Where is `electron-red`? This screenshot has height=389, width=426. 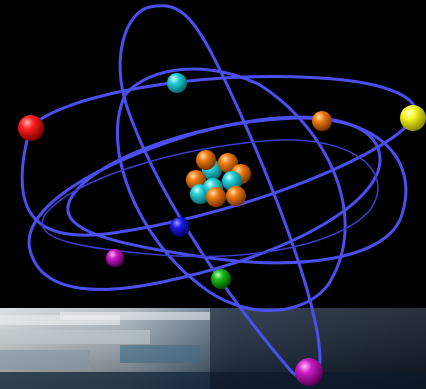
electron-red is located at coordinates (31, 128).